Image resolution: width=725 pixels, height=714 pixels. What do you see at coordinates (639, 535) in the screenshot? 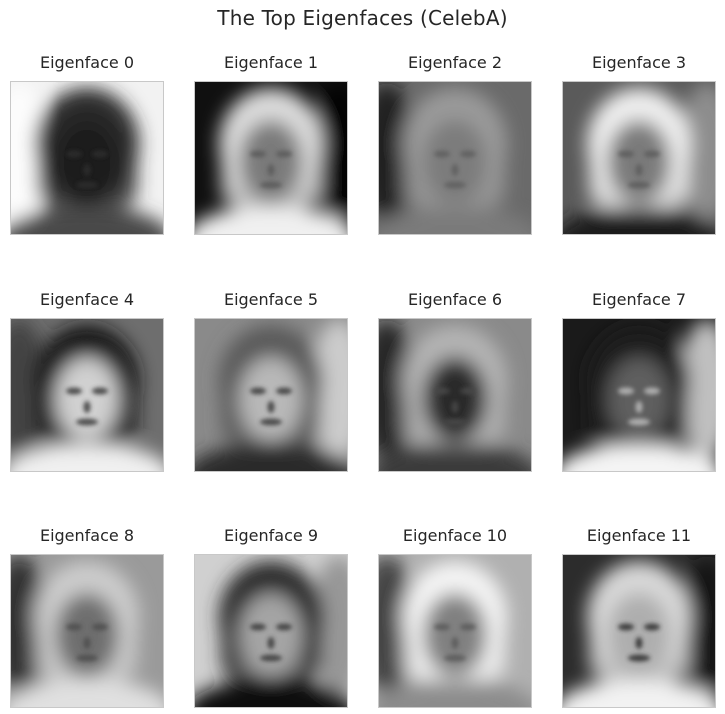
I see `eigenface-title: Eigenface 11` at bounding box center [639, 535].